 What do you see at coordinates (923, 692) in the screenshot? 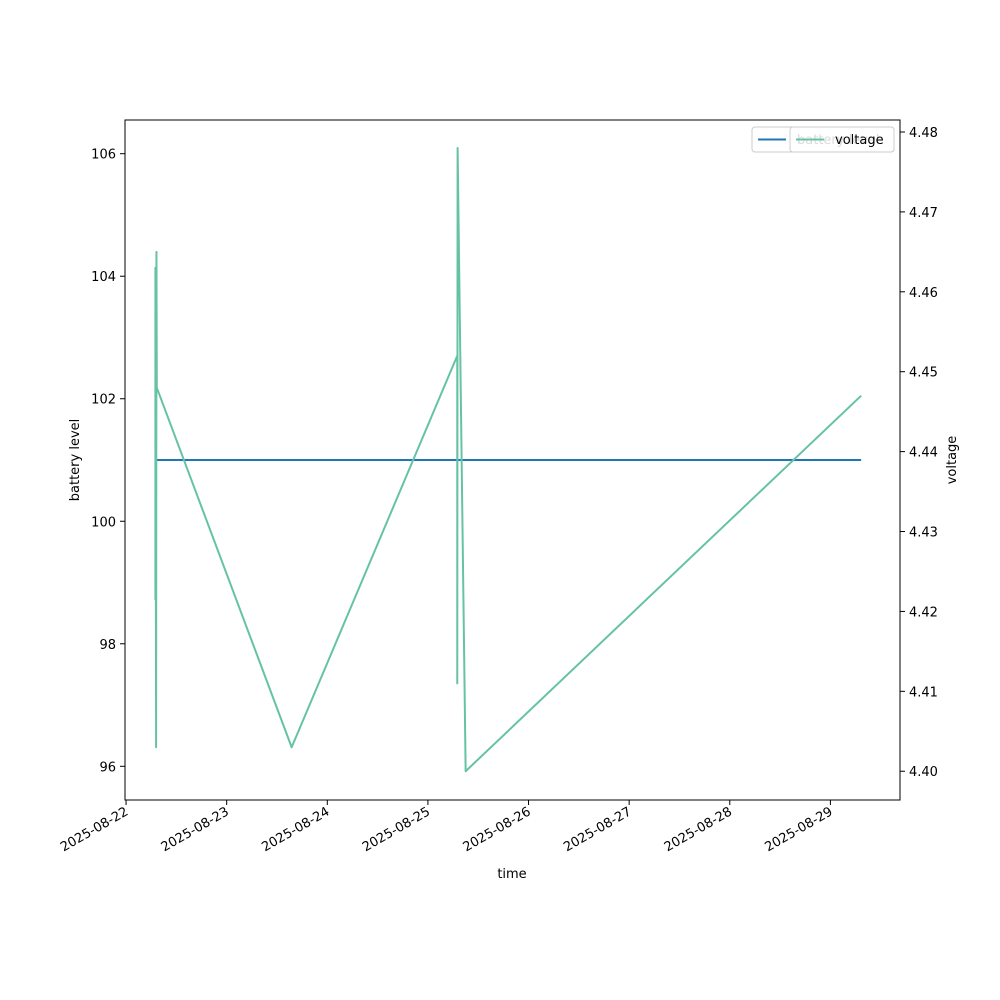
I see `y2-tick-label: 4.41` at bounding box center [923, 692].